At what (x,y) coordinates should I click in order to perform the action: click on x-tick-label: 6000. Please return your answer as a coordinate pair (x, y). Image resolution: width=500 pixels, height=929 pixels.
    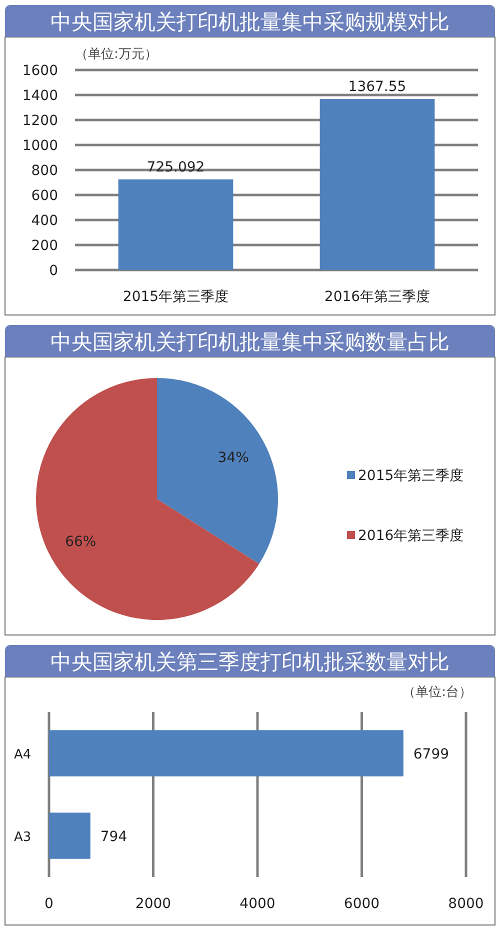
    Looking at the image, I should click on (362, 904).